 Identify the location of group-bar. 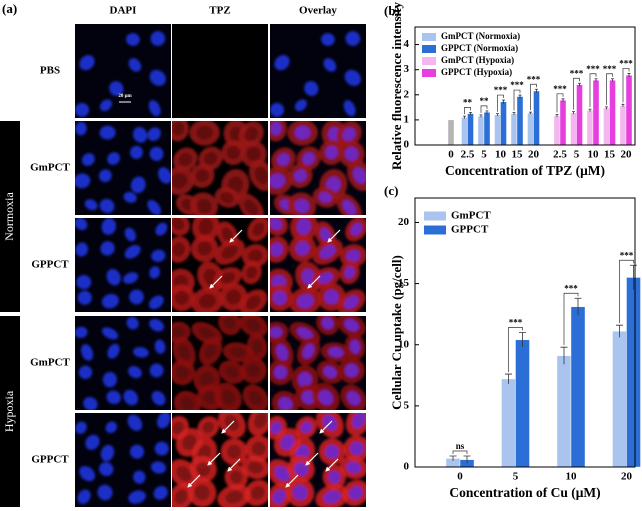
(10, 411).